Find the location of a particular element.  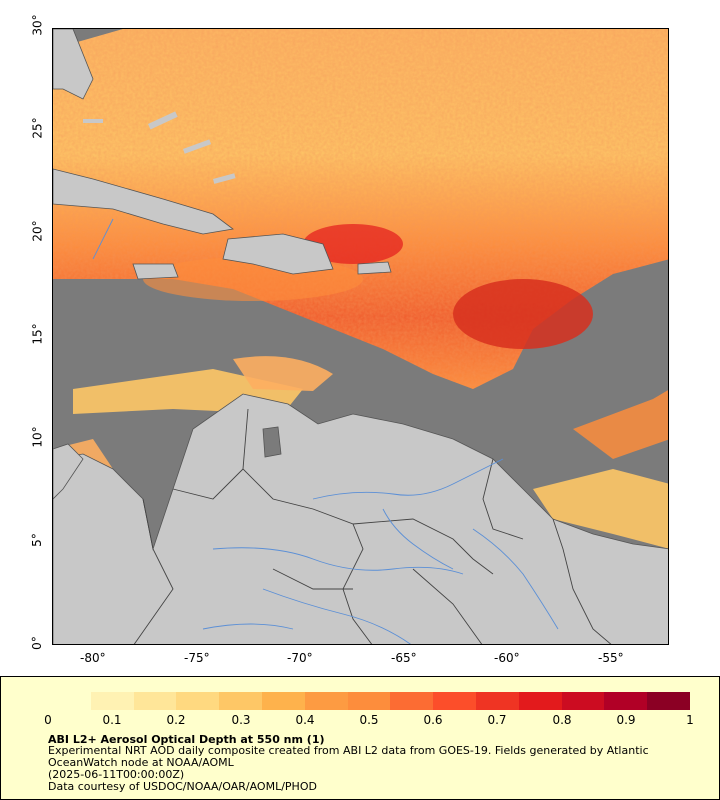

lon-tick-label: -60° is located at coordinates (507, 658).